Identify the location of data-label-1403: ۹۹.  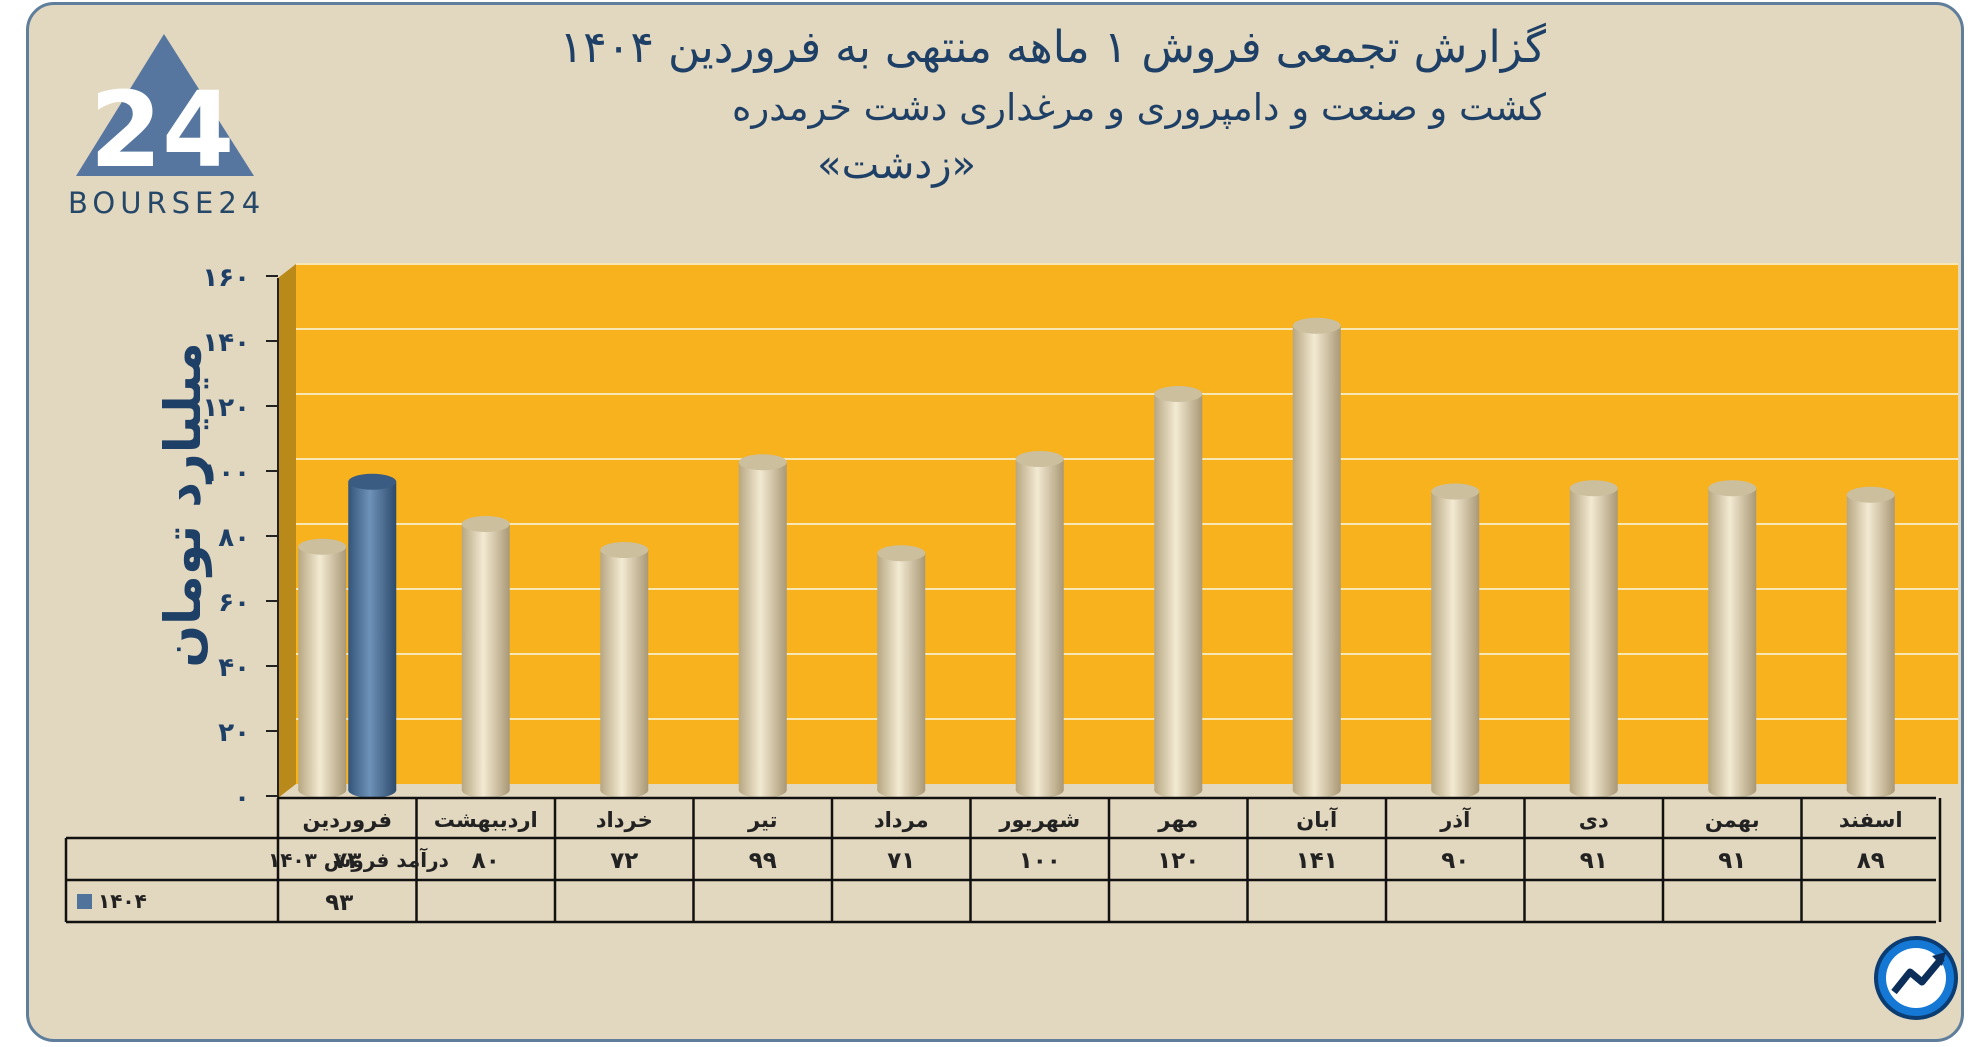
(763, 861).